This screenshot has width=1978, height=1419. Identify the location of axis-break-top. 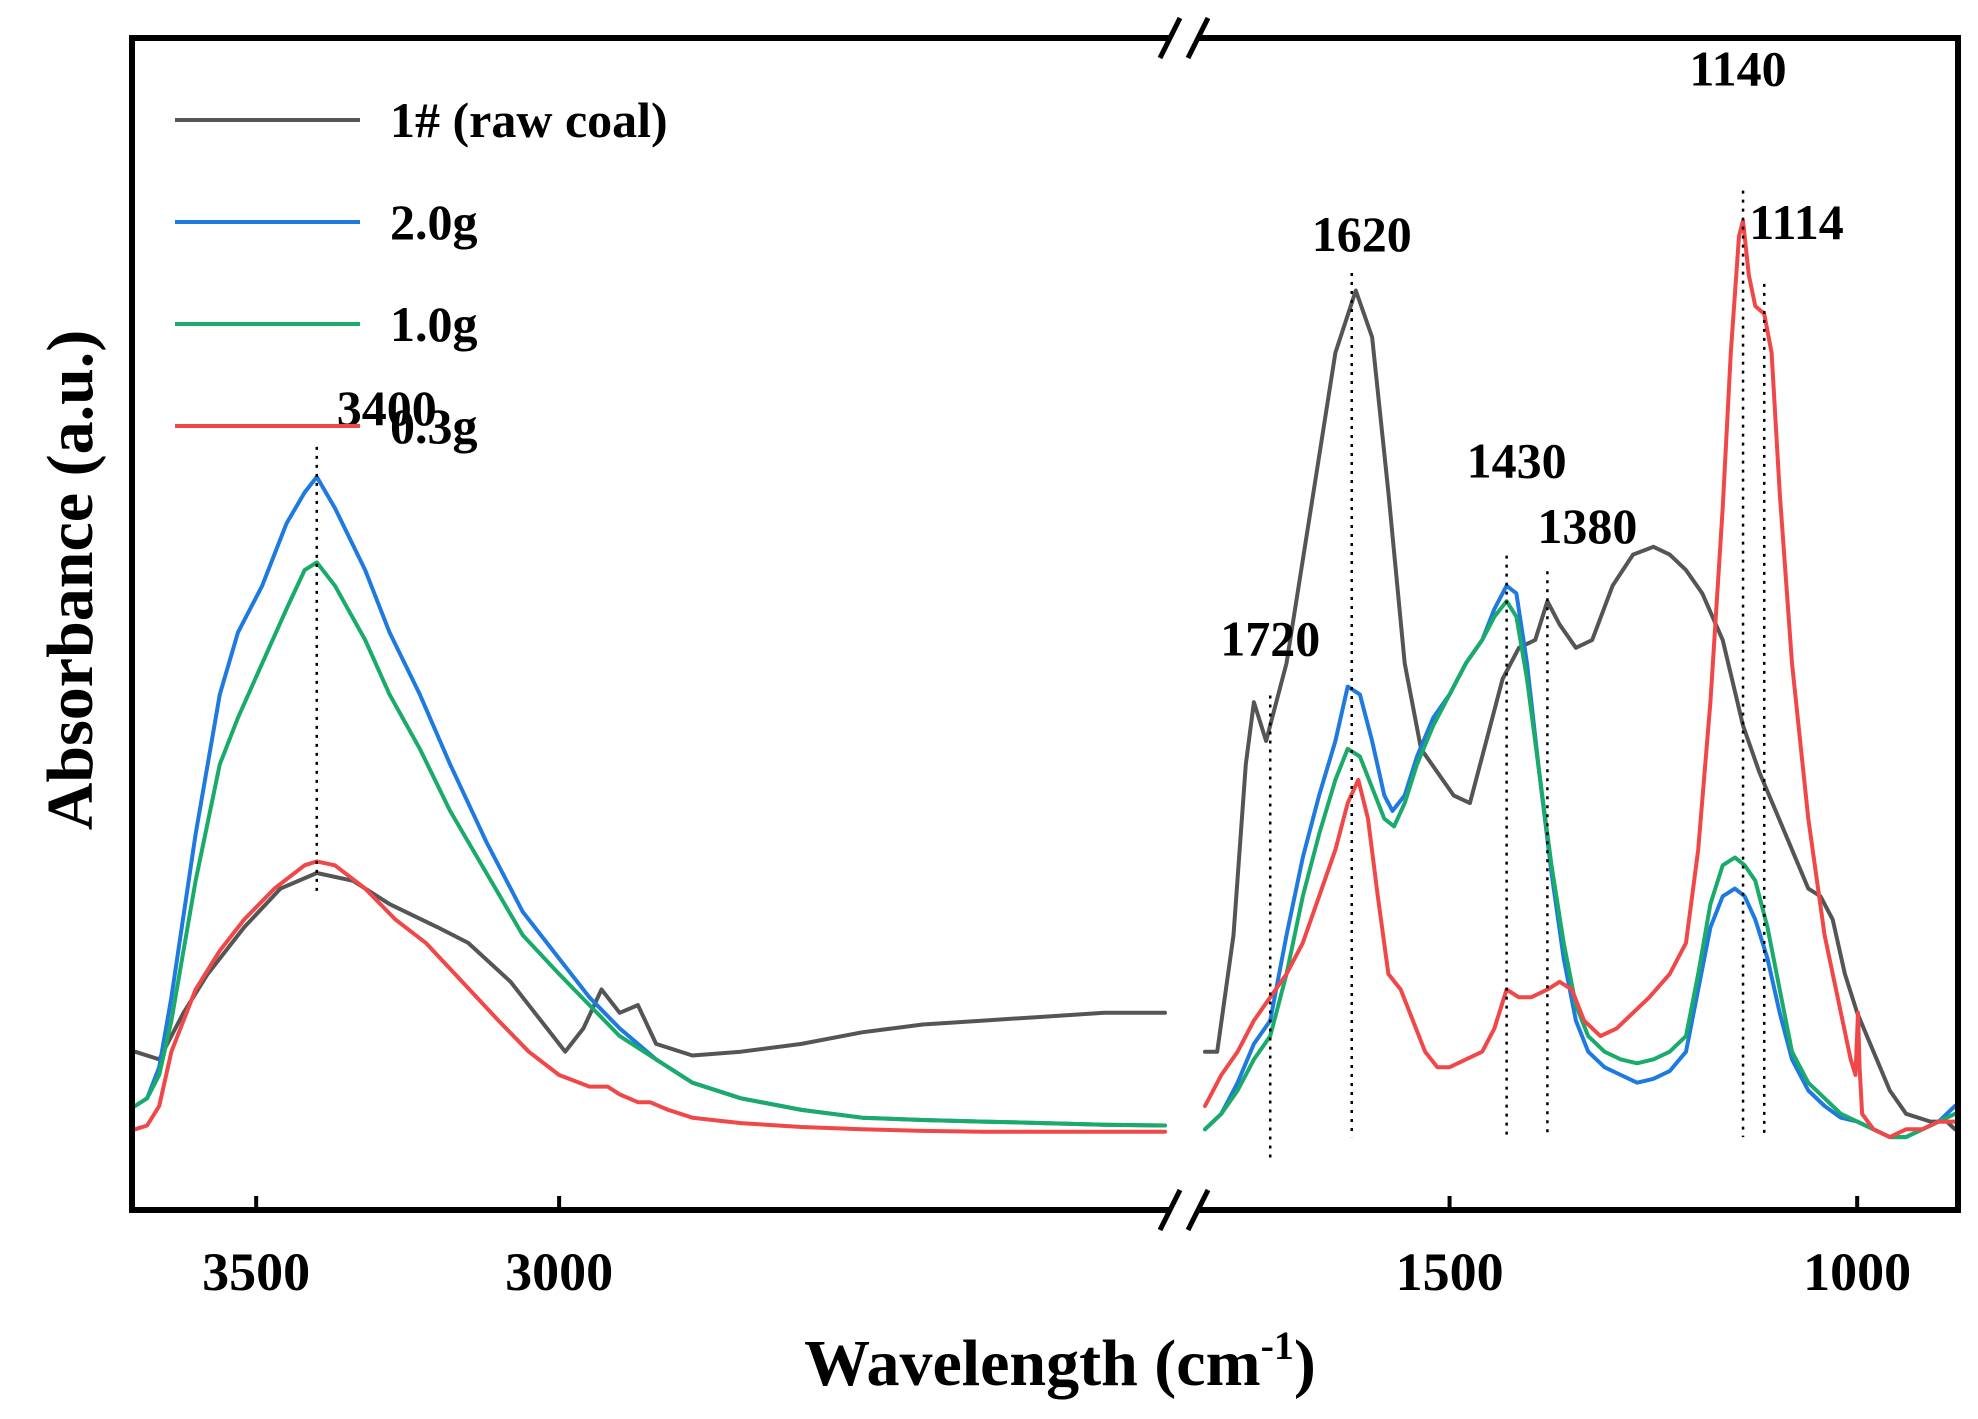
(1184, 38).